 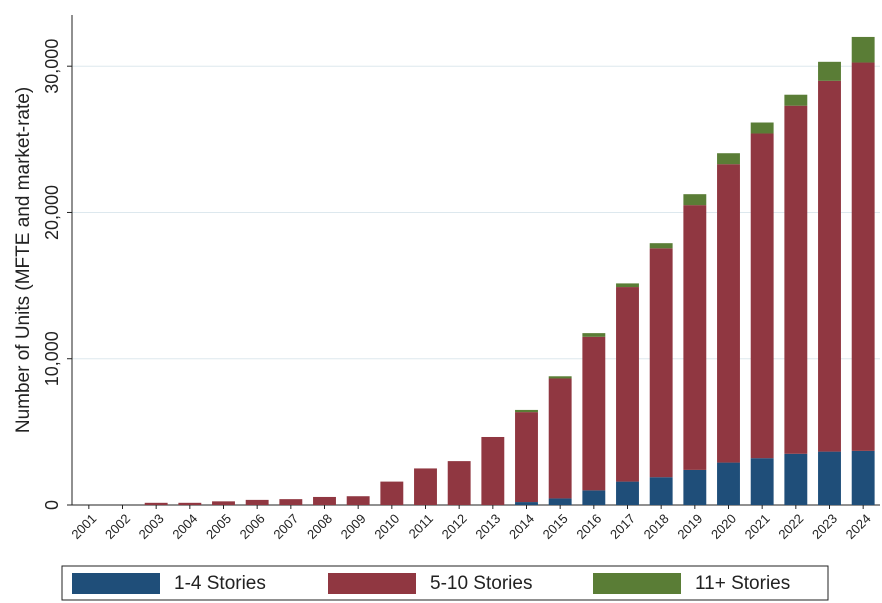 What do you see at coordinates (218, 526) in the screenshot?
I see `x-tick-label: 2005` at bounding box center [218, 526].